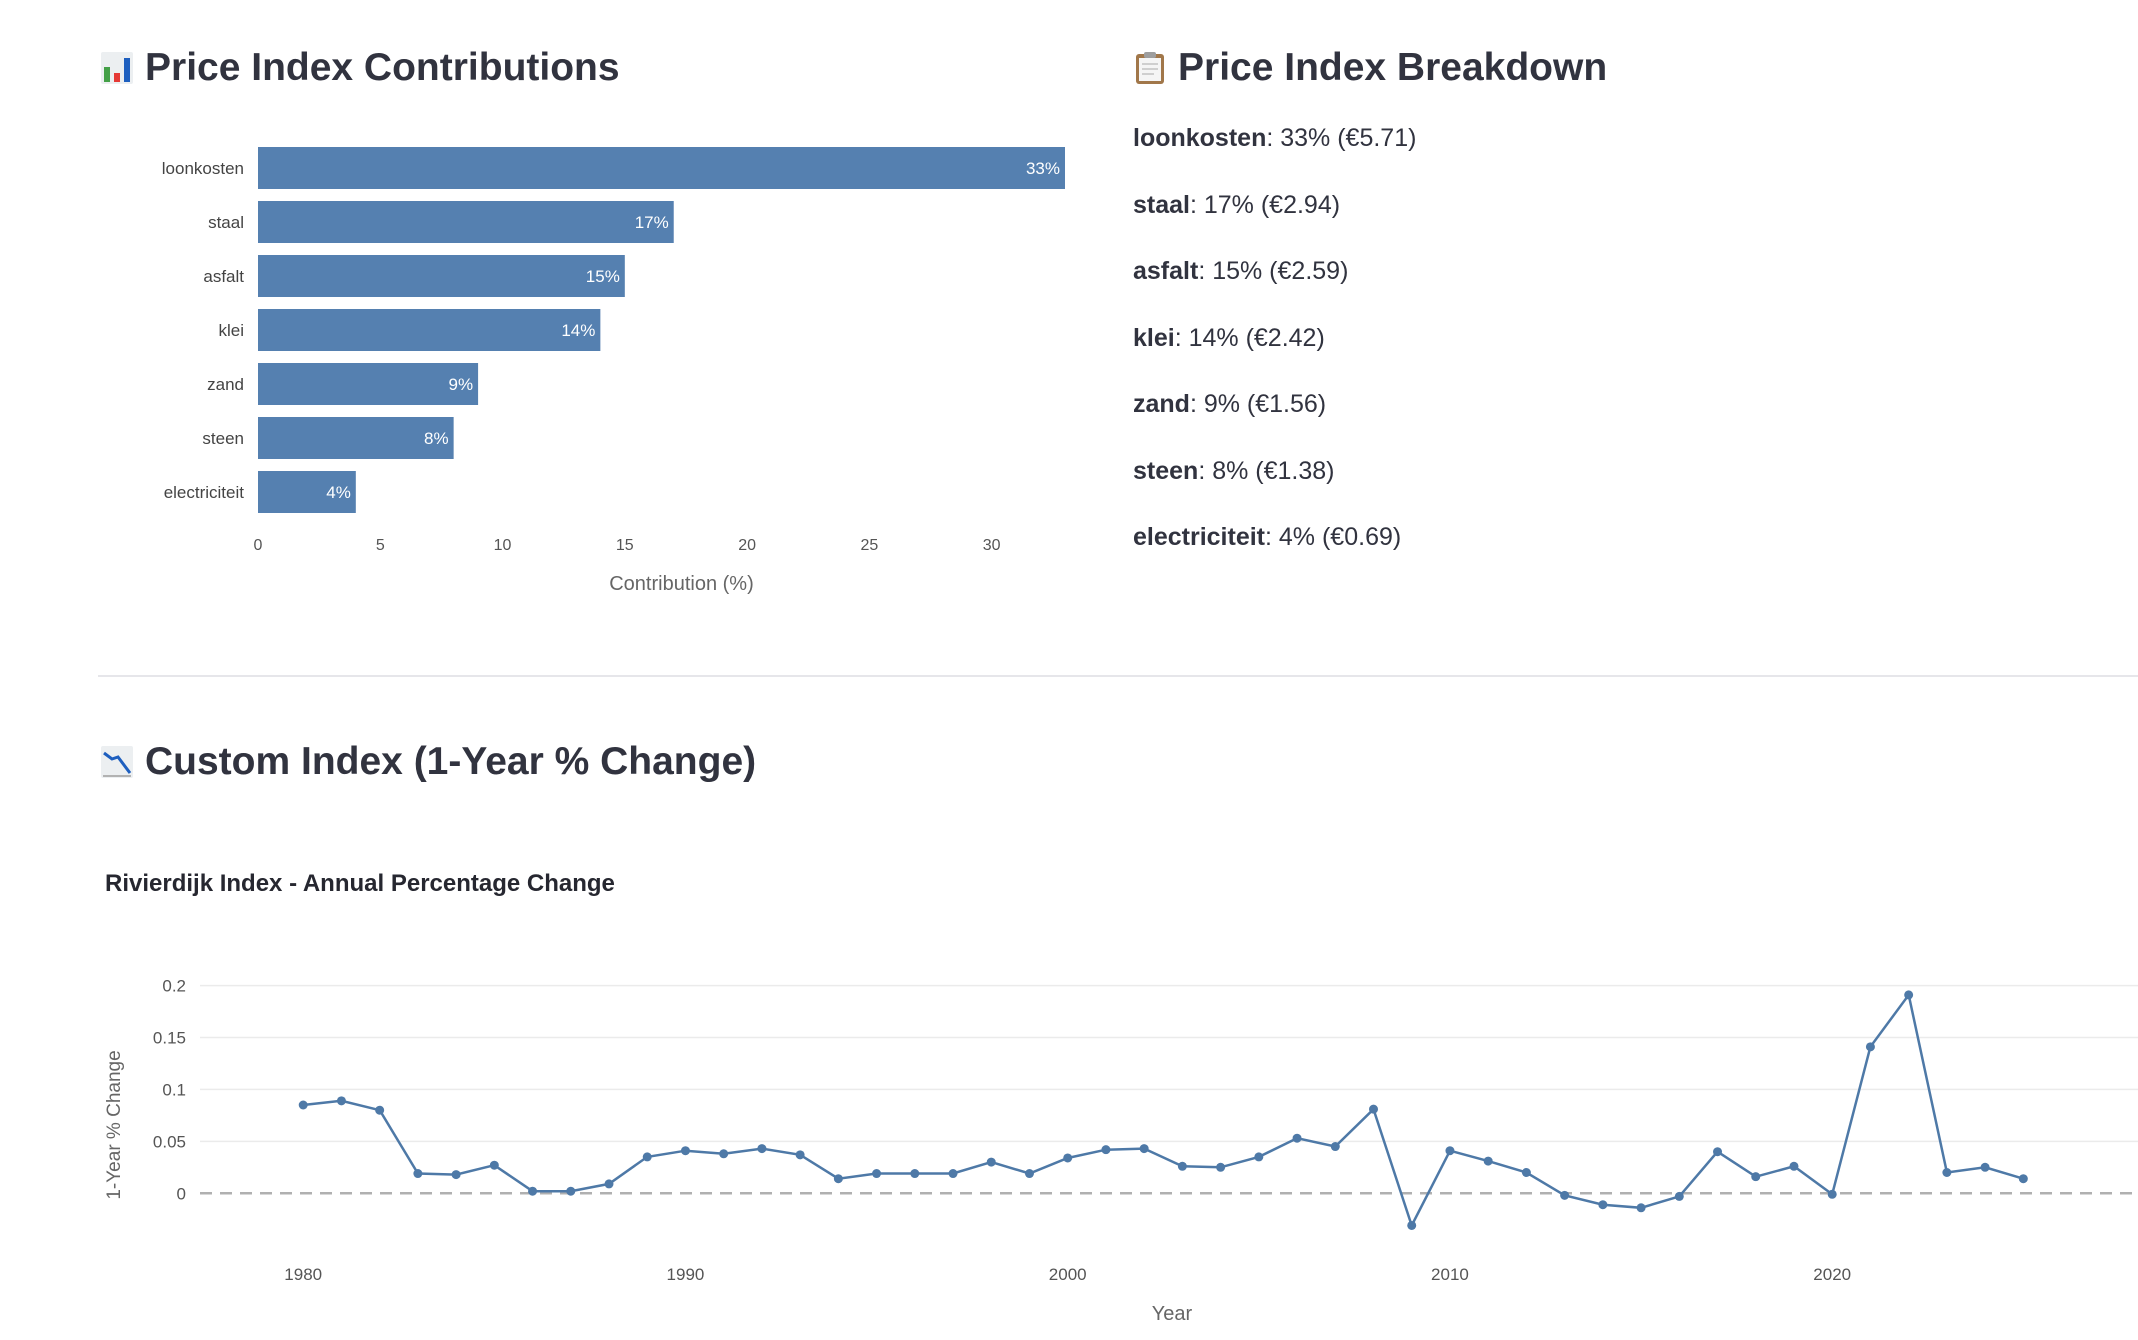  What do you see at coordinates (231, 330) in the screenshot?
I see `category-label: klei` at bounding box center [231, 330].